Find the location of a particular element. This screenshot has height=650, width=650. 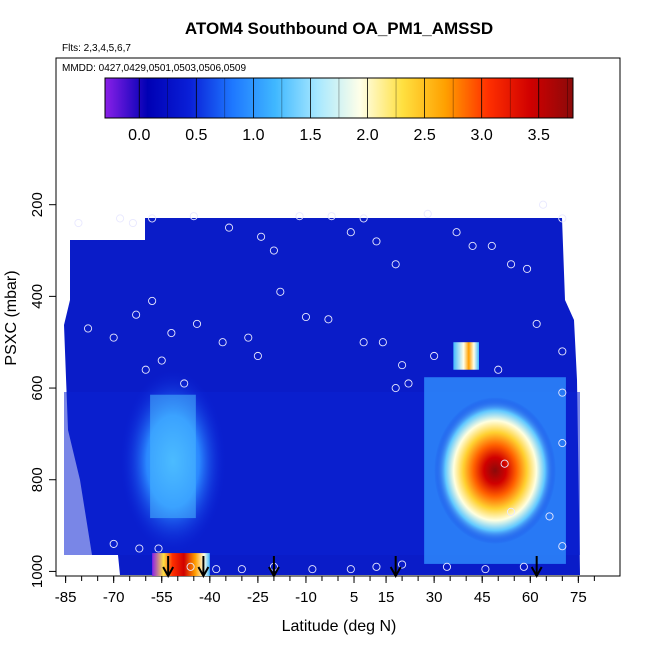

colorbar-tick-label: 3.5 is located at coordinates (539, 135).